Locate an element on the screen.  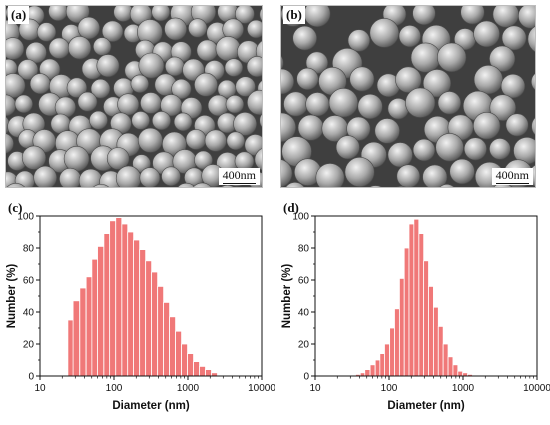
panel-label-b: (b) is located at coordinates (294, 15).